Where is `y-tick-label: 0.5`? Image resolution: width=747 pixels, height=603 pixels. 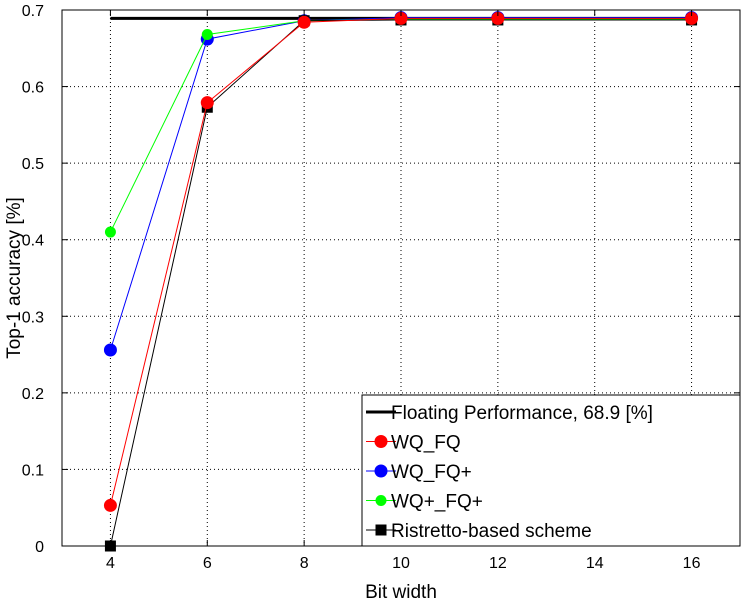
y-tick-label: 0.5 is located at coordinates (33, 164).